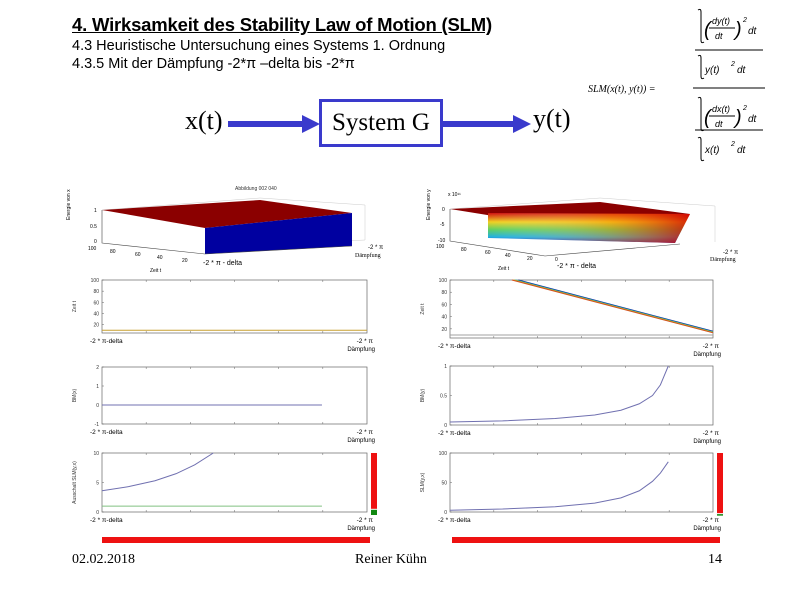 This screenshot has height=593, width=789. Describe the element at coordinates (445, 367) in the screenshot. I see `y-tick-label: 1` at that location.